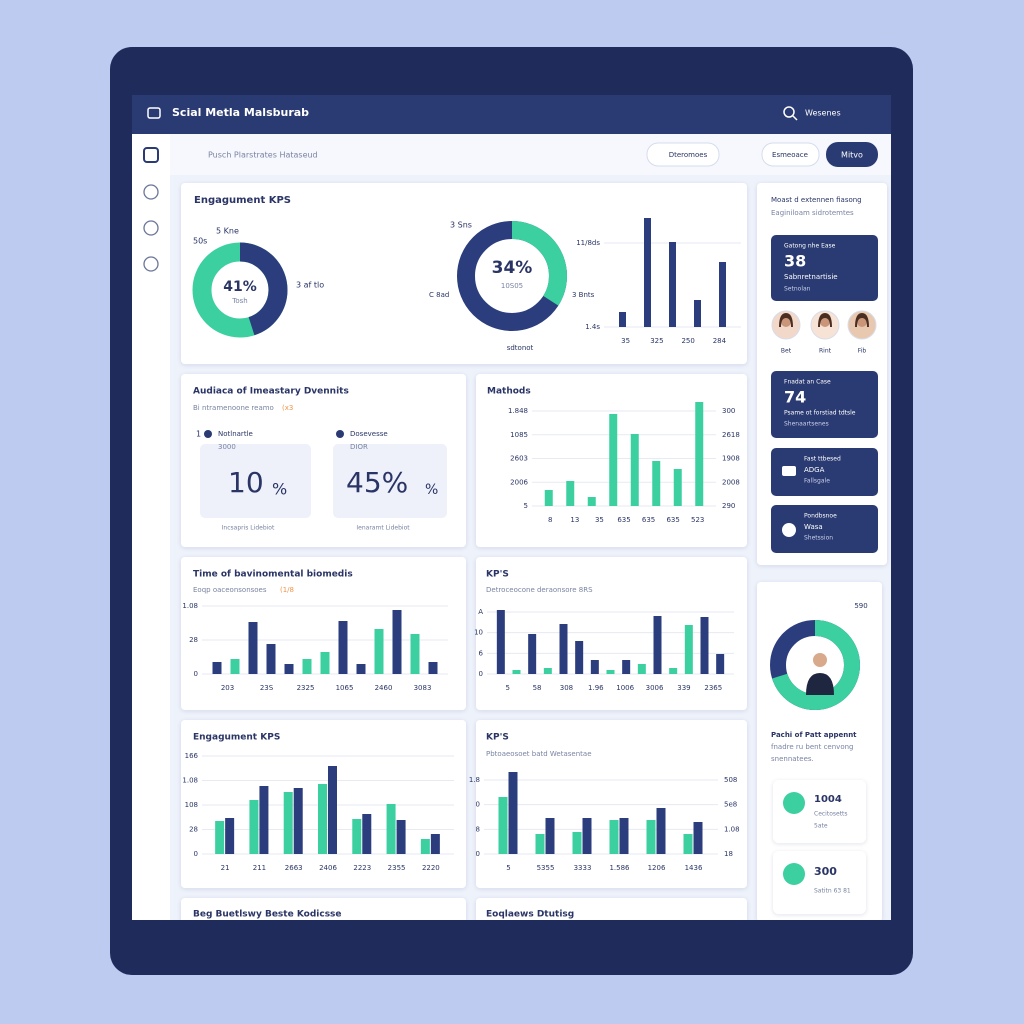  Describe the element at coordinates (328, 868) in the screenshot. I see `x-tick-label: 2406` at that location.